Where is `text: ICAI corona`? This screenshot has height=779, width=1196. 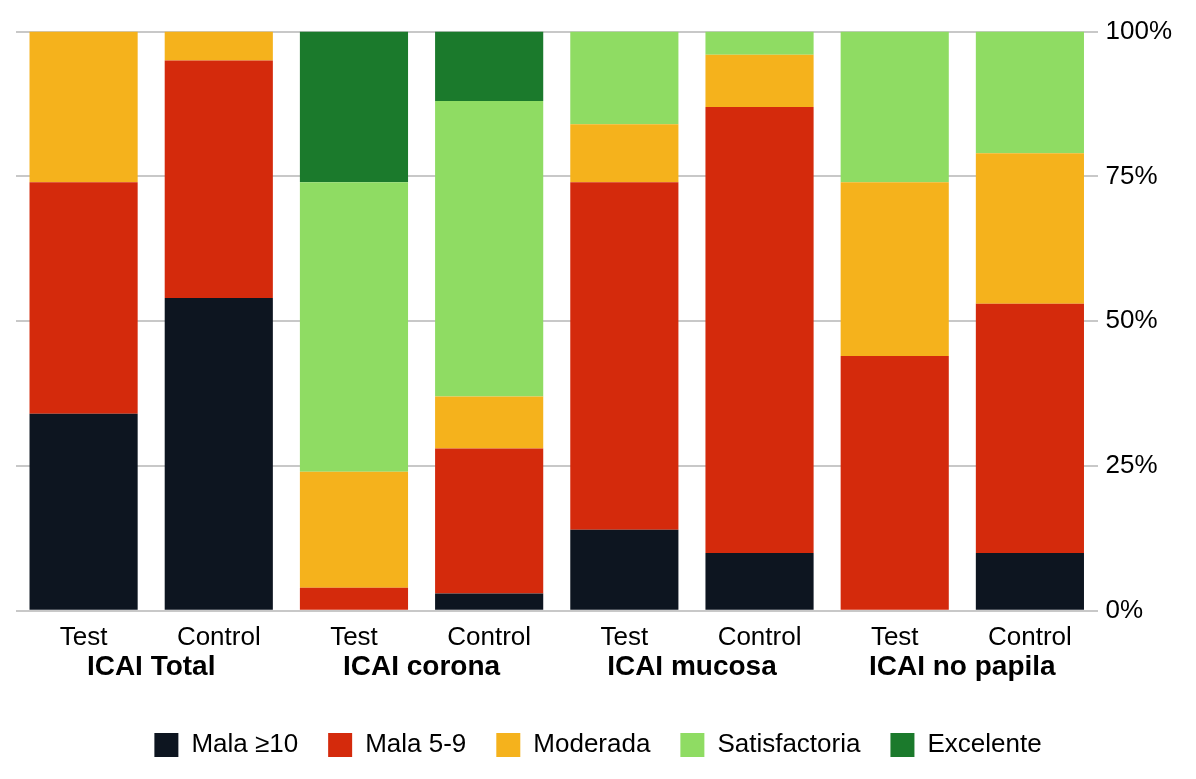
text: ICAI corona is located at coordinates (421, 665).